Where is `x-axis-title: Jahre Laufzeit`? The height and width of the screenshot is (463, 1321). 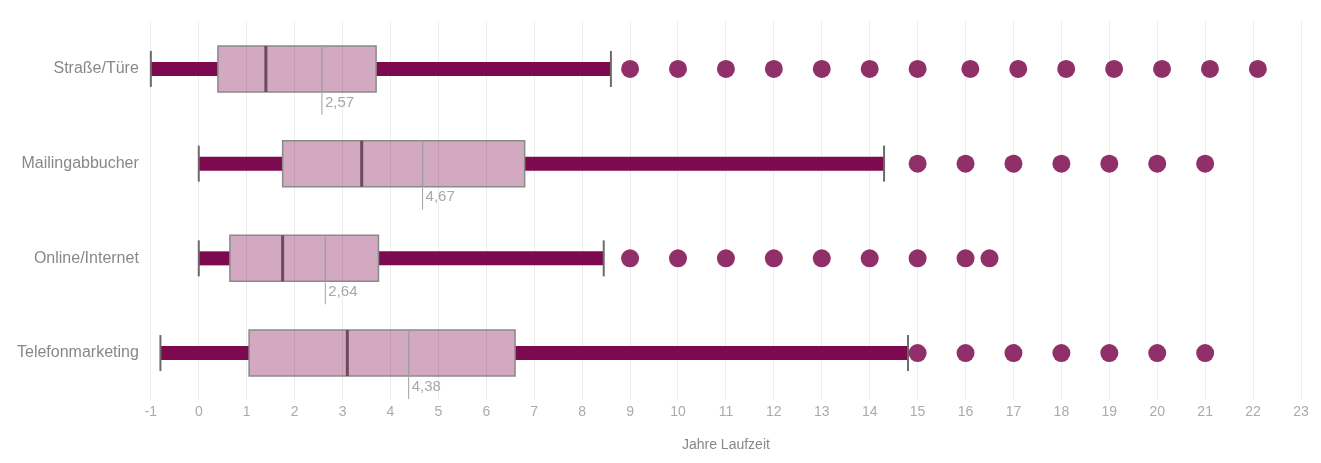 x-axis-title: Jahre Laufzeit is located at coordinates (725, 444).